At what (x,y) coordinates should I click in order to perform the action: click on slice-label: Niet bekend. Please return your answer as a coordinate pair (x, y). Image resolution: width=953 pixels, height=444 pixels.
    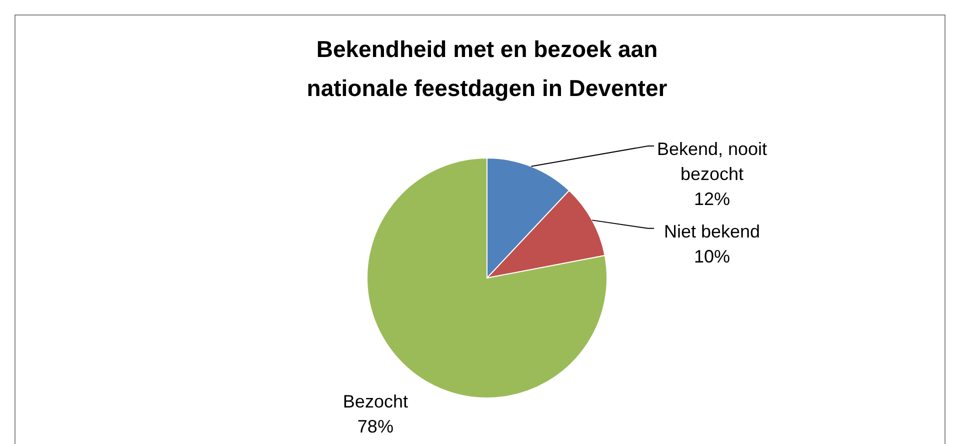
    Looking at the image, I should click on (712, 231).